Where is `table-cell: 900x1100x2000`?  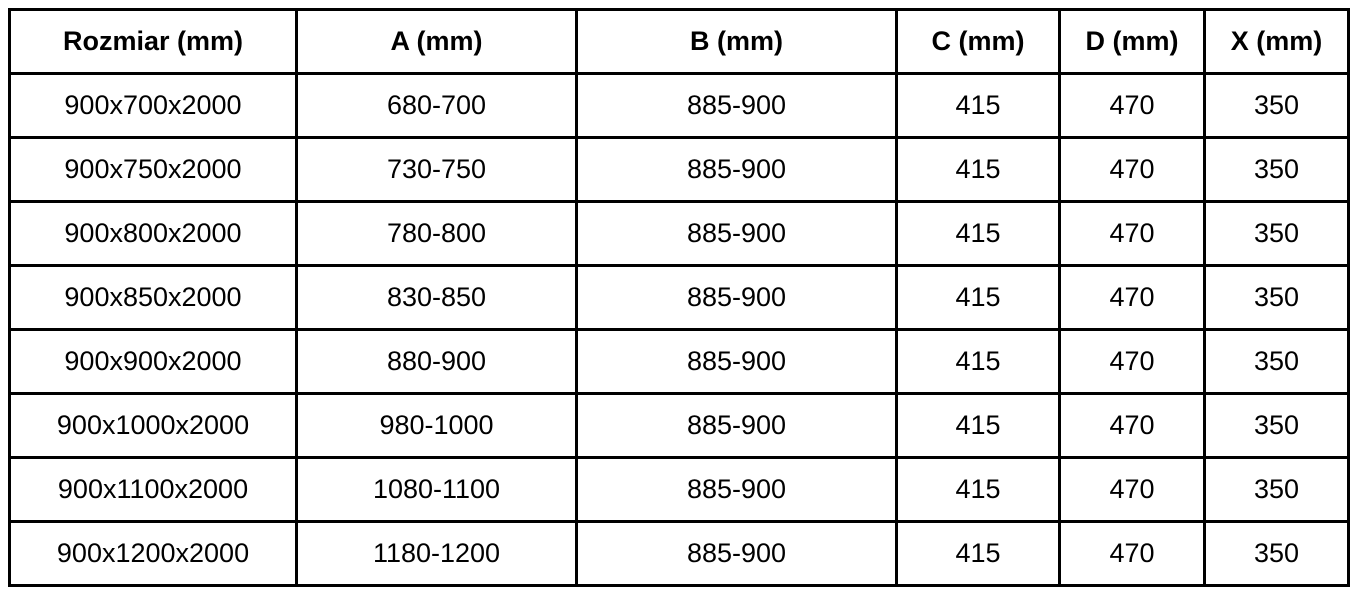 table-cell: 900x1100x2000 is located at coordinates (153, 489).